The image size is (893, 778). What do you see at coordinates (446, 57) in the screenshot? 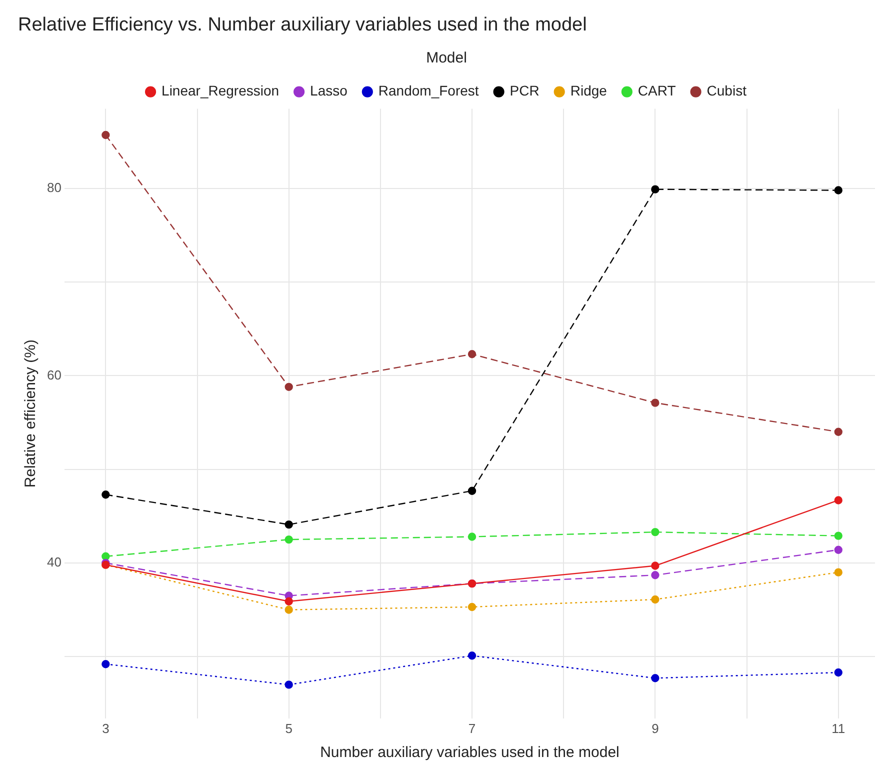
I see `legend-title: Model` at bounding box center [446, 57].